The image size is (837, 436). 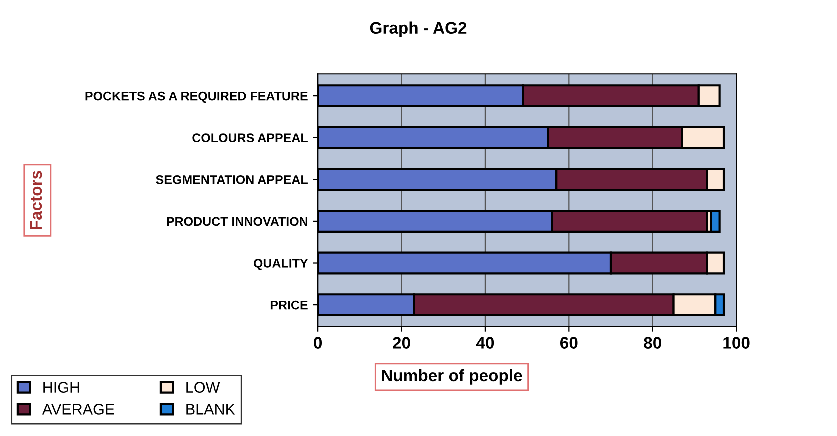 What do you see at coordinates (232, 179) in the screenshot?
I see `y-tick-label: SEGMENTATION APPEAL` at bounding box center [232, 179].